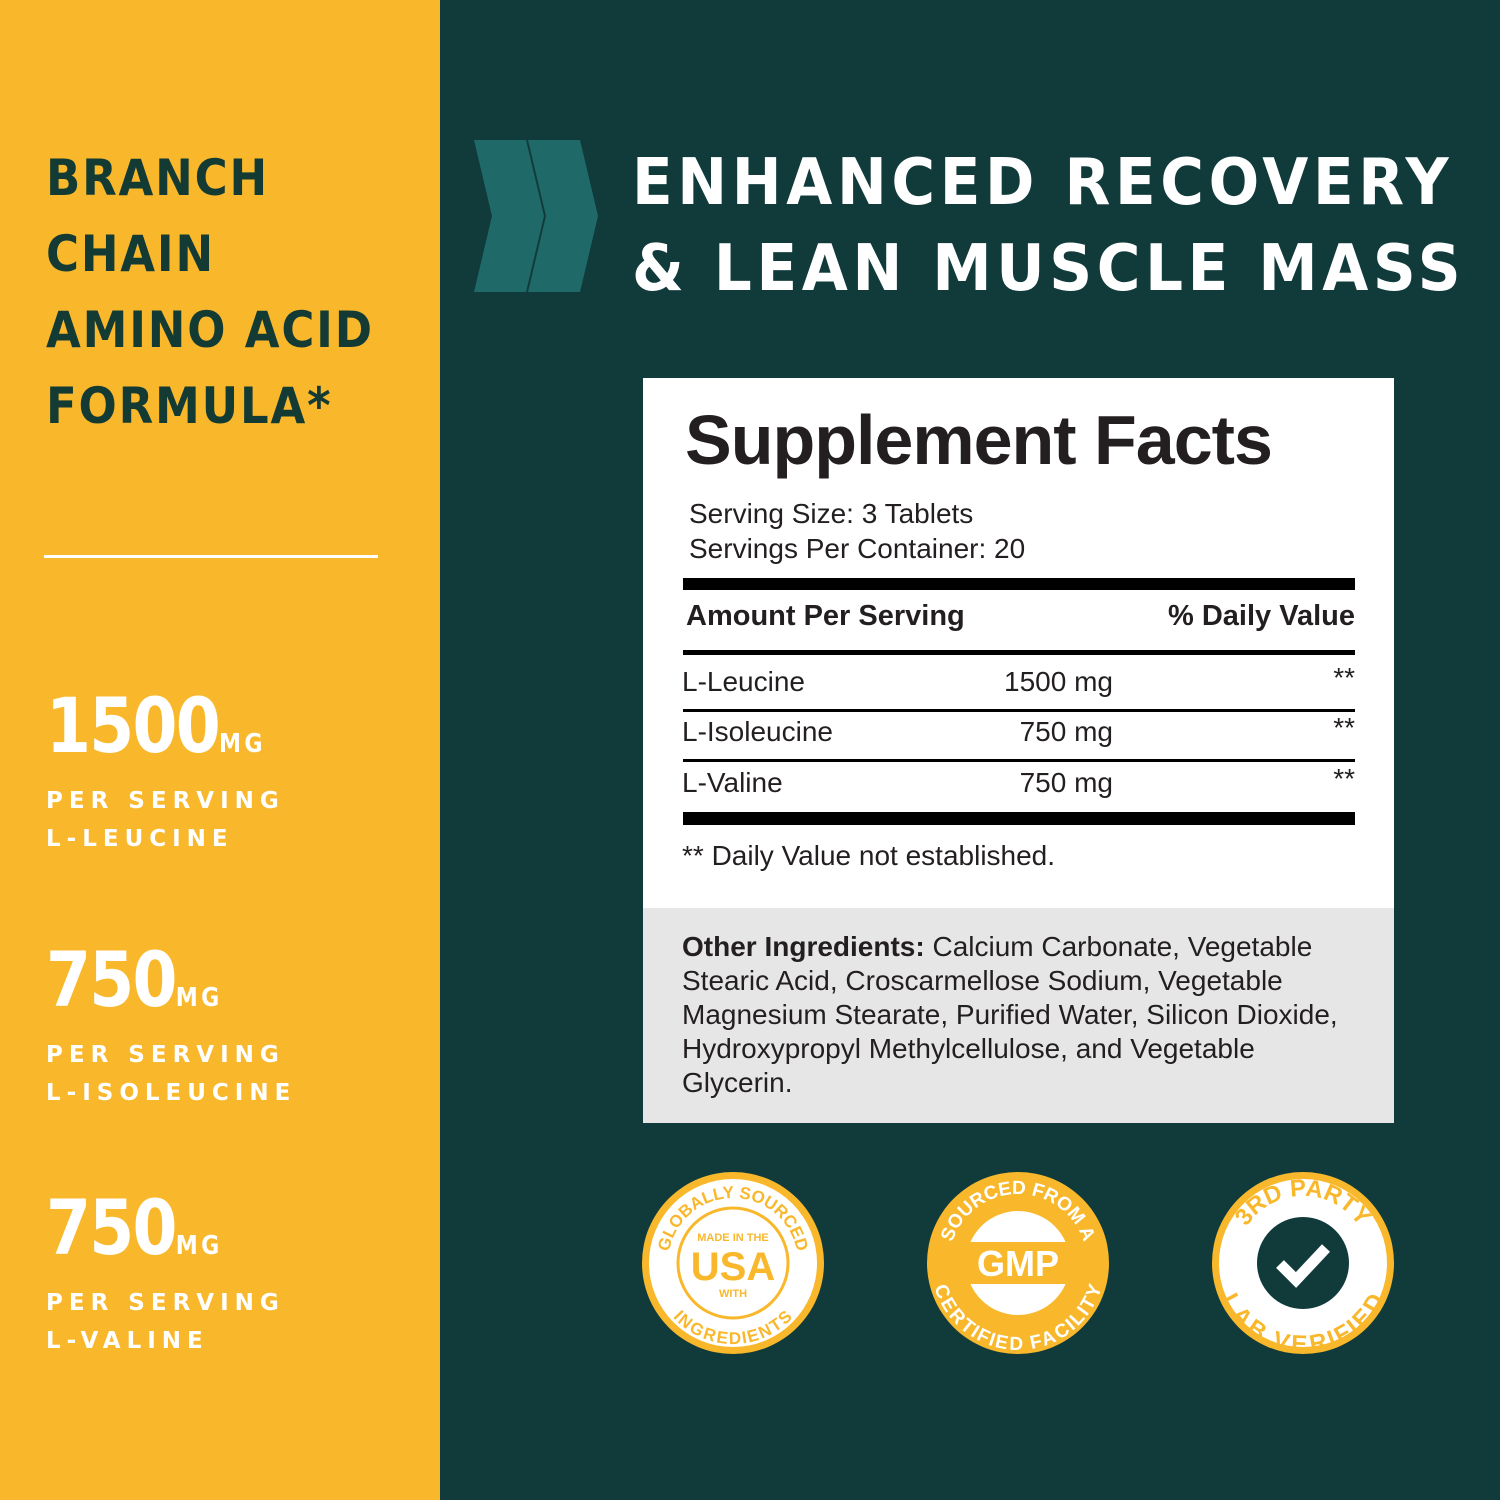 This screenshot has height=1500, width=1500. What do you see at coordinates (165, 1275) in the screenshot?
I see `stat-valine: 750MG PER SERVING L-VALINE` at bounding box center [165, 1275].